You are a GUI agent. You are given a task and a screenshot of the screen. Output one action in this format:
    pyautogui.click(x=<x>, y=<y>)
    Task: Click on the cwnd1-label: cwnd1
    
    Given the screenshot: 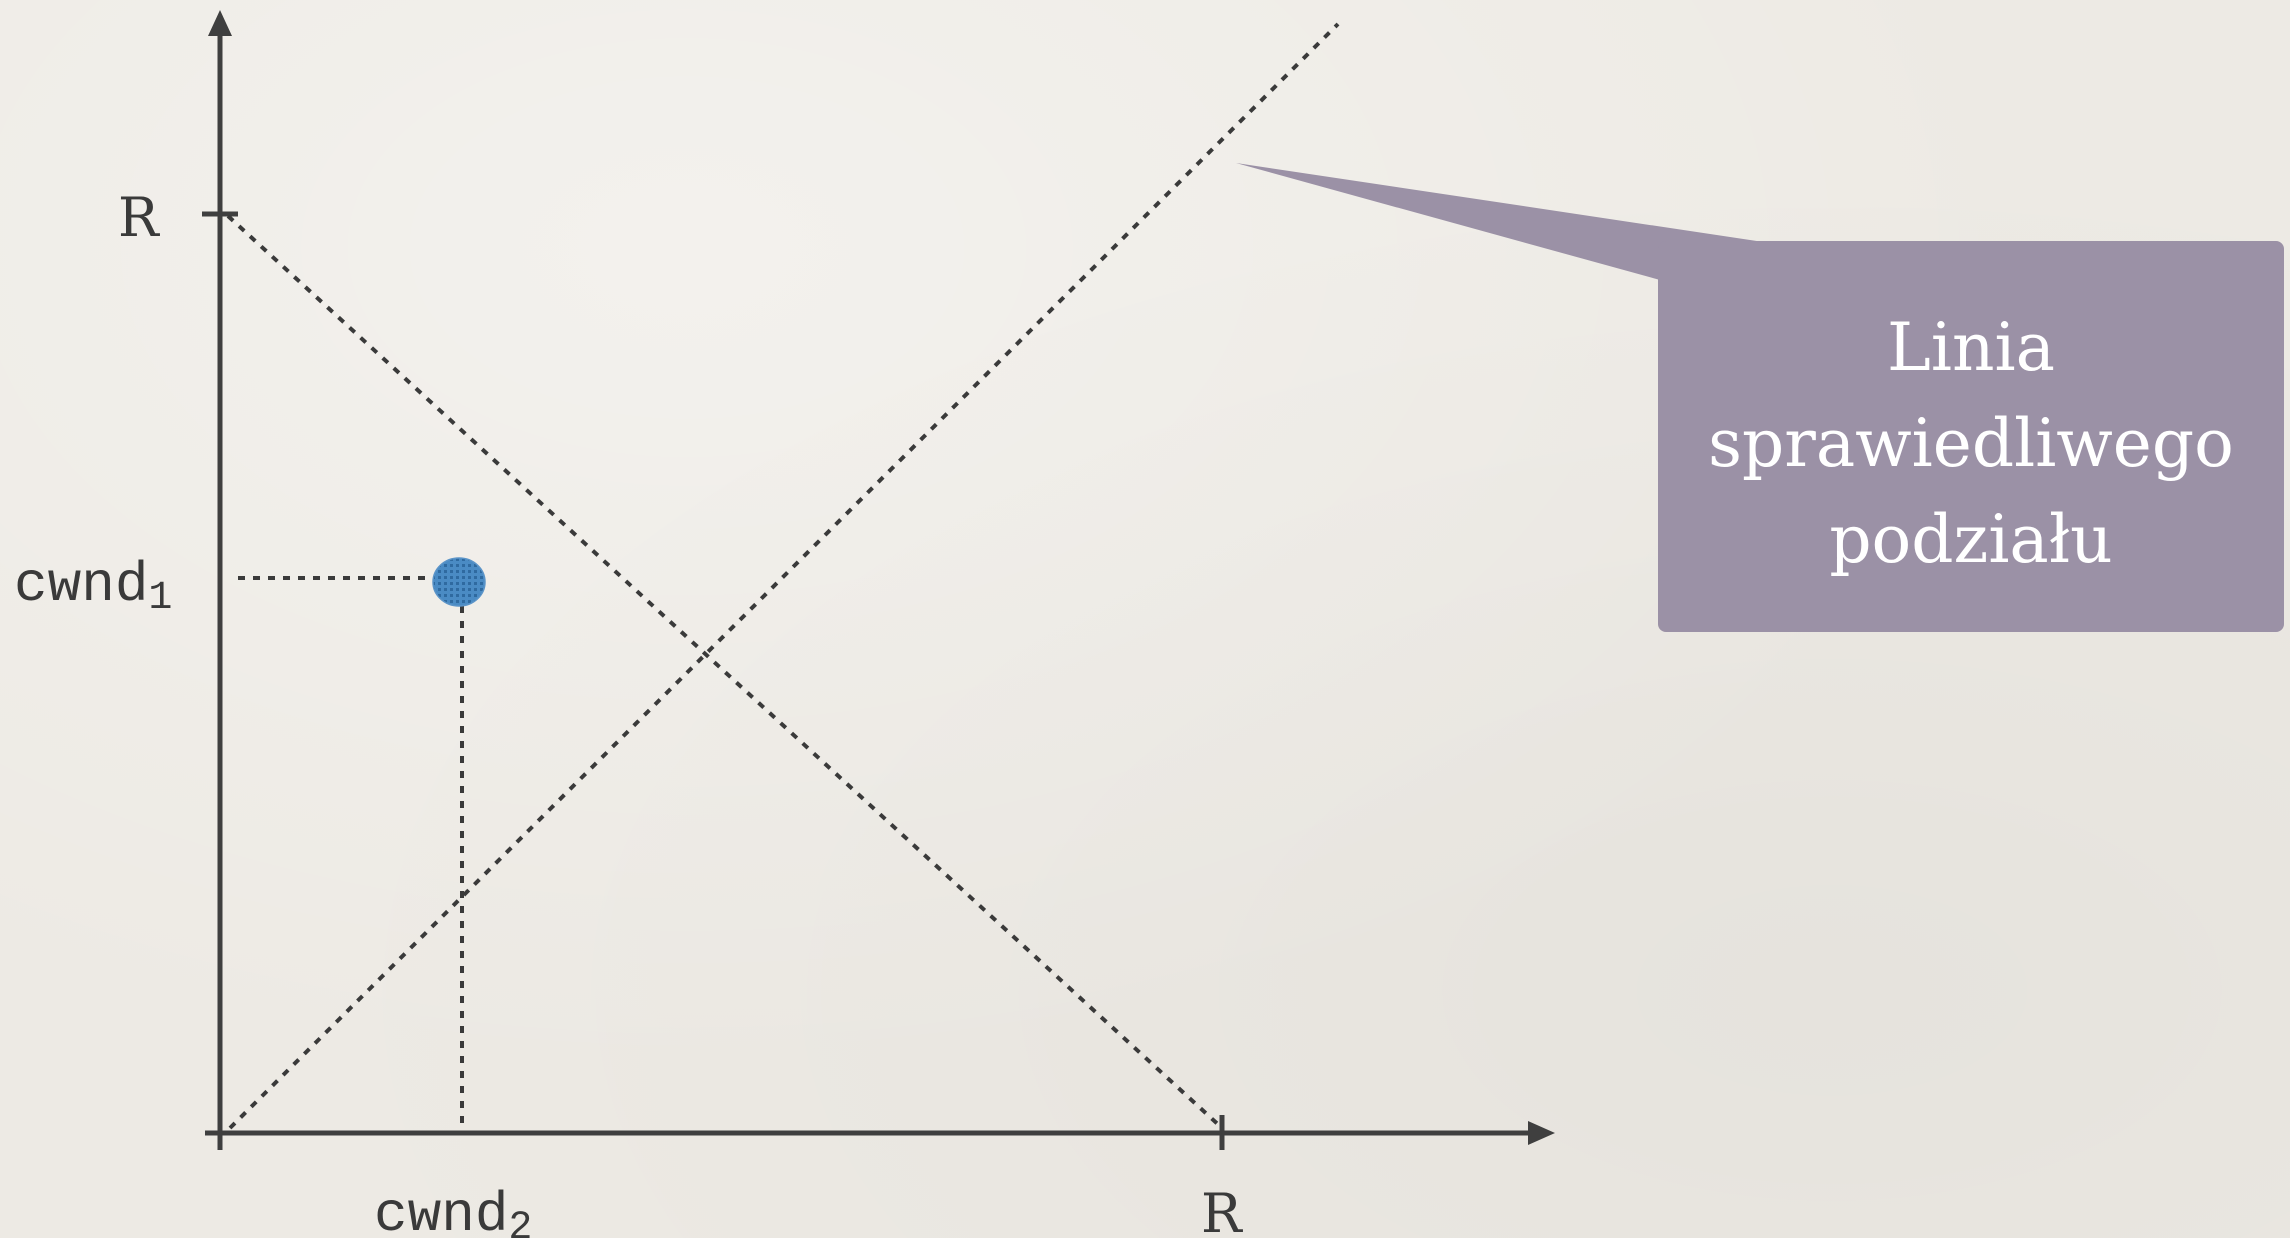 What is the action you would take?
    pyautogui.click(x=93, y=587)
    